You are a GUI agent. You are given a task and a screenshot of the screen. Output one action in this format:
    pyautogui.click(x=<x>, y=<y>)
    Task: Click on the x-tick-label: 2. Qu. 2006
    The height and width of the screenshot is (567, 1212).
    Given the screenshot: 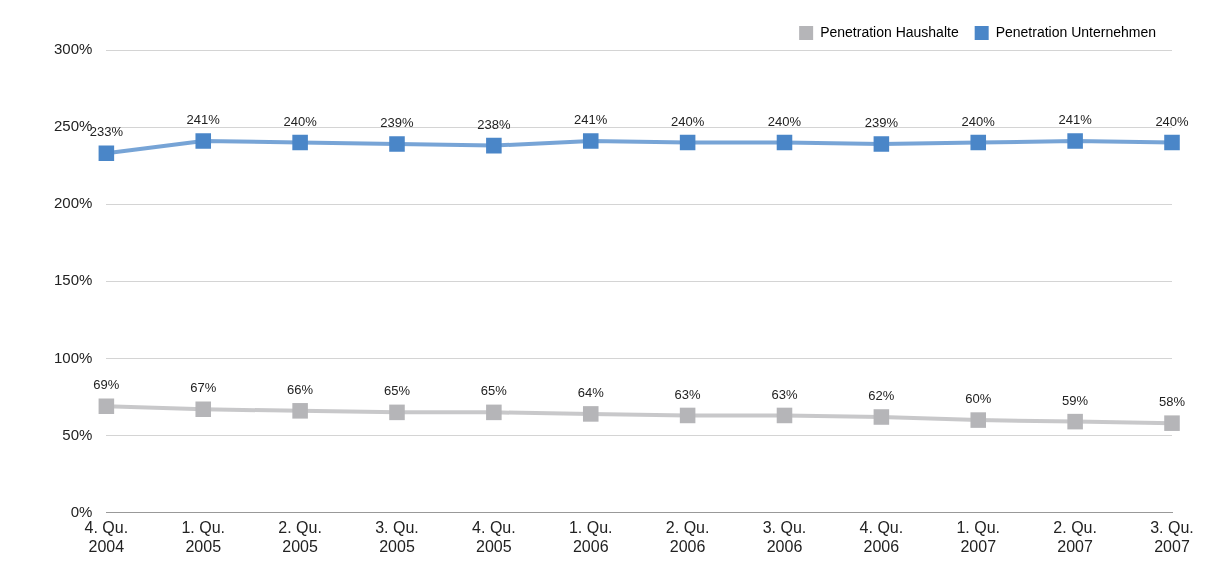 What is the action you would take?
    pyautogui.click(x=687, y=536)
    